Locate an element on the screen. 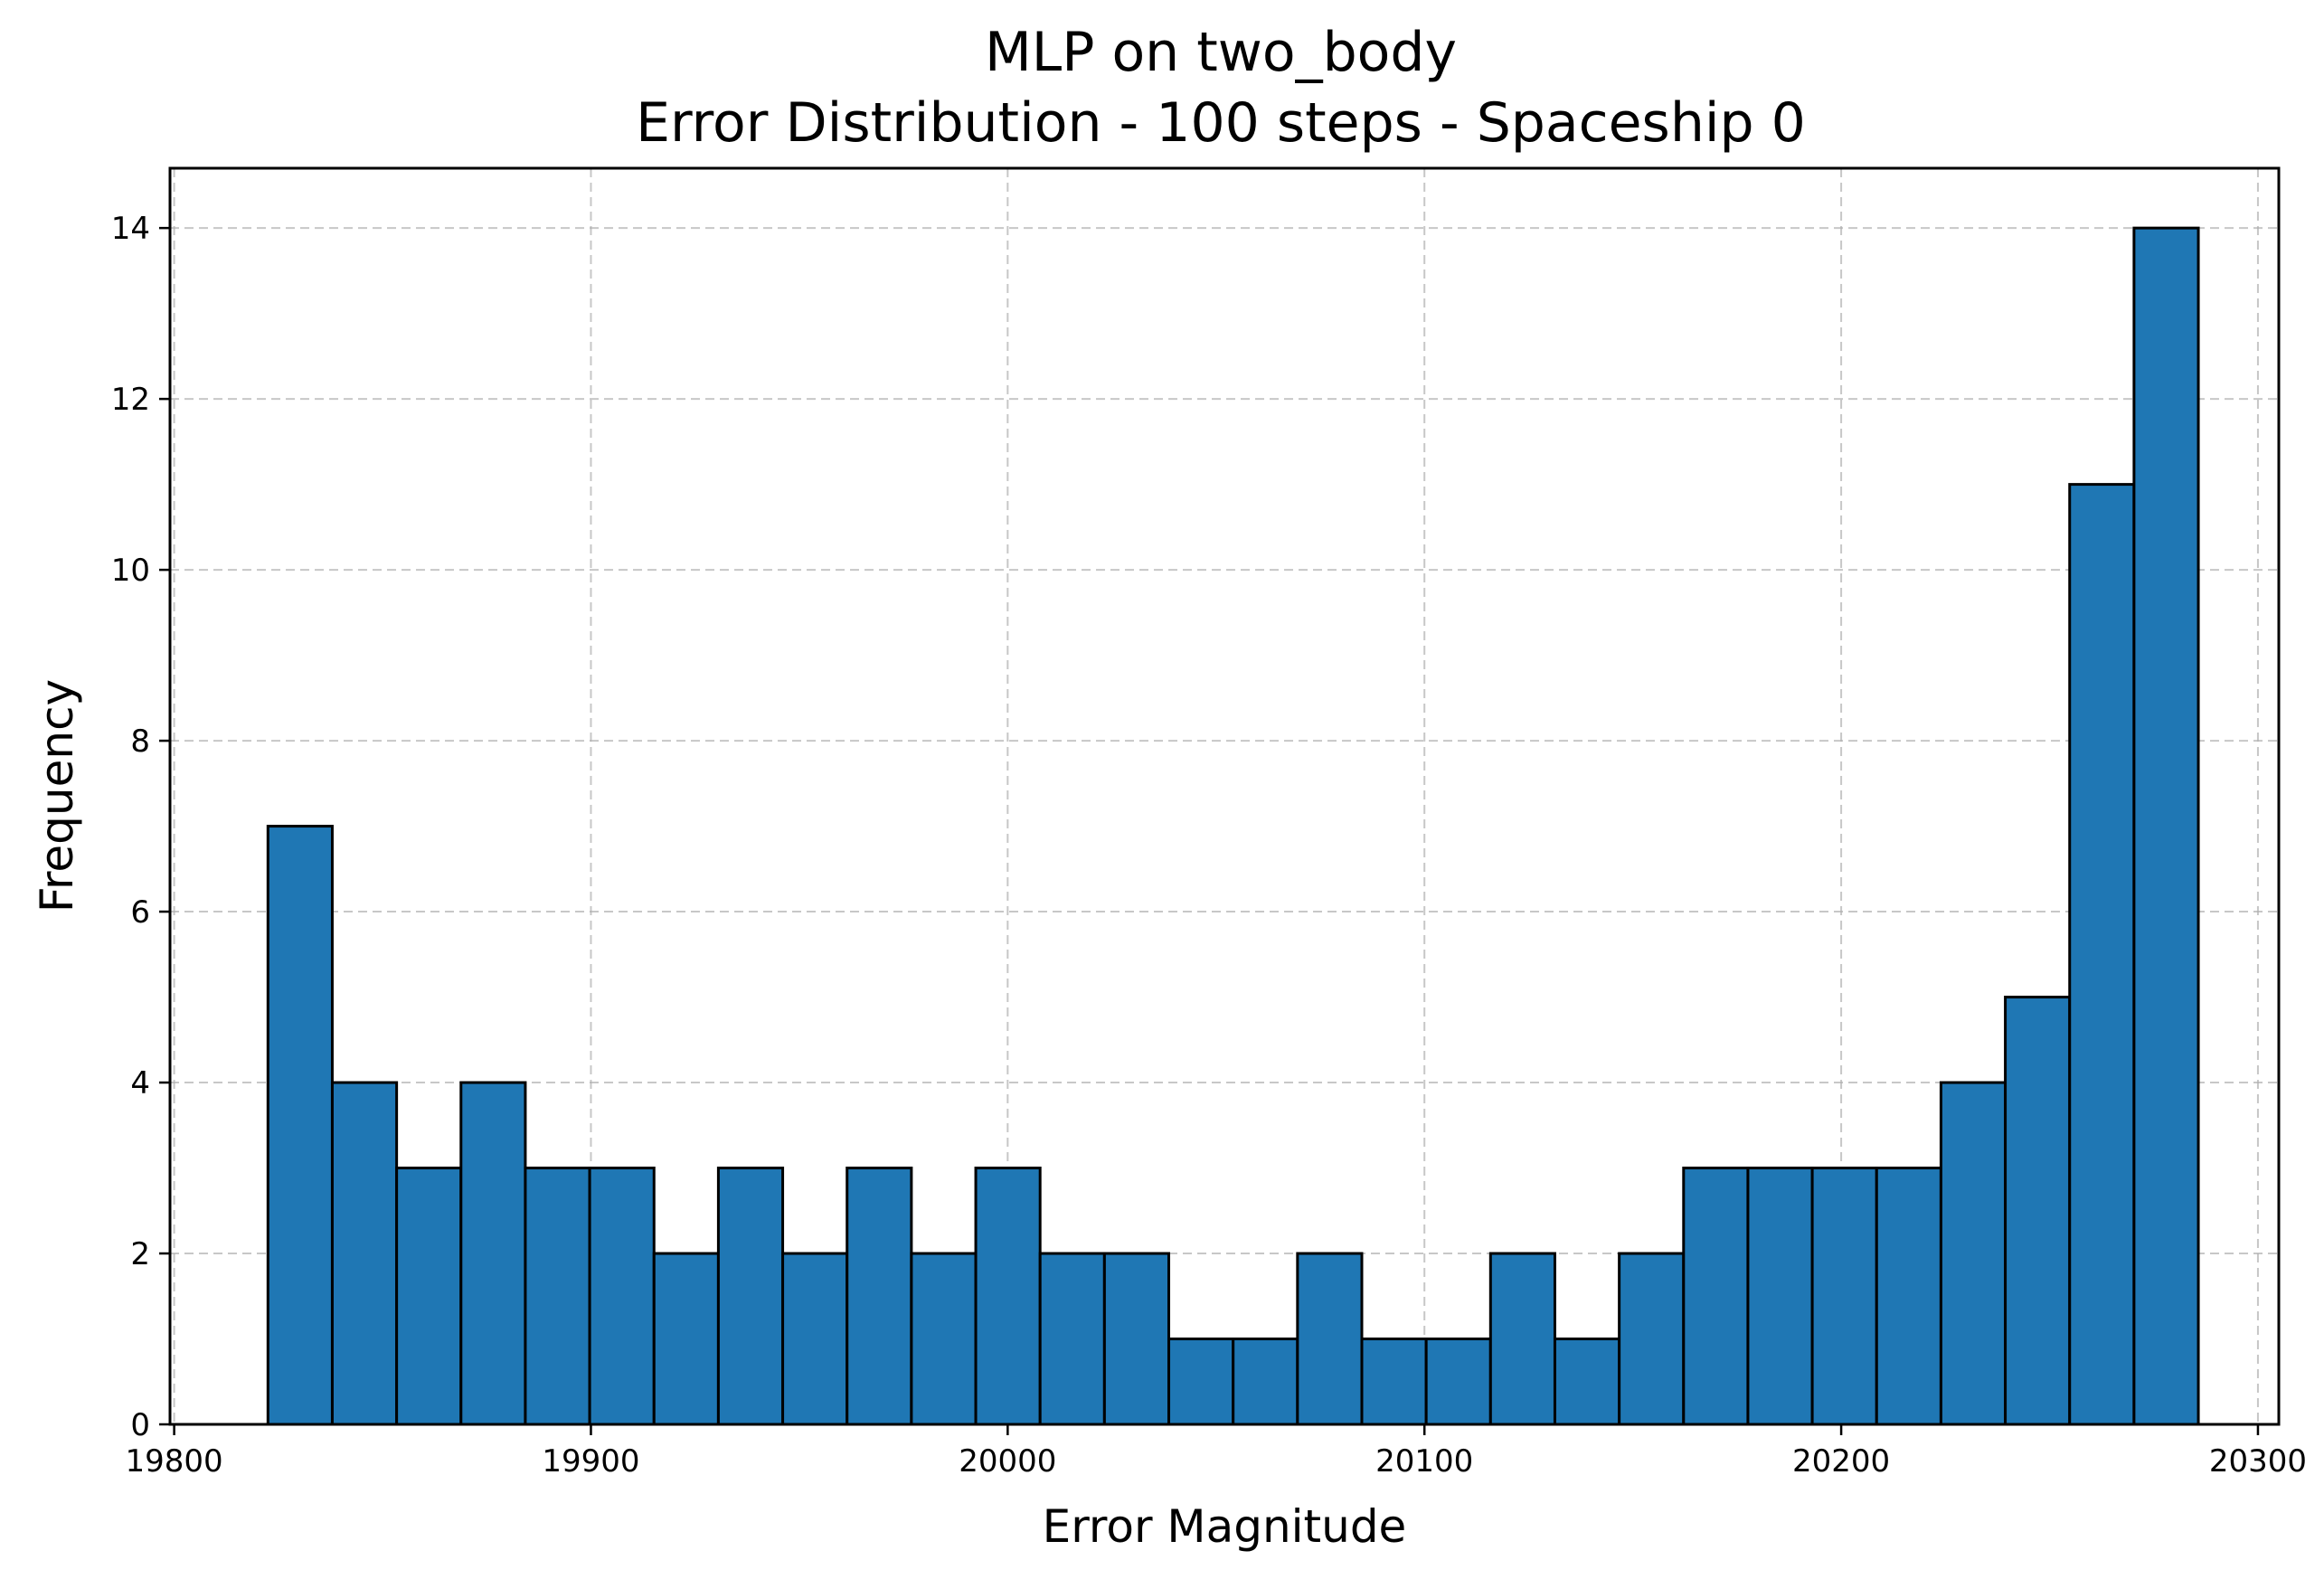 The width and height of the screenshot is (2324, 1579). y-tick-label: 2 is located at coordinates (140, 1254).